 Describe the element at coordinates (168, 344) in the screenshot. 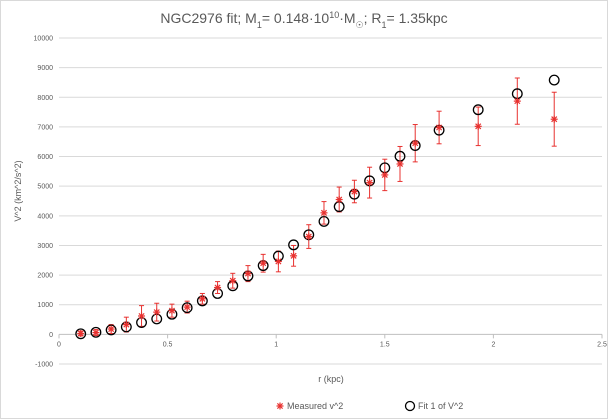

I see `x-tick-label: 0.5` at that location.